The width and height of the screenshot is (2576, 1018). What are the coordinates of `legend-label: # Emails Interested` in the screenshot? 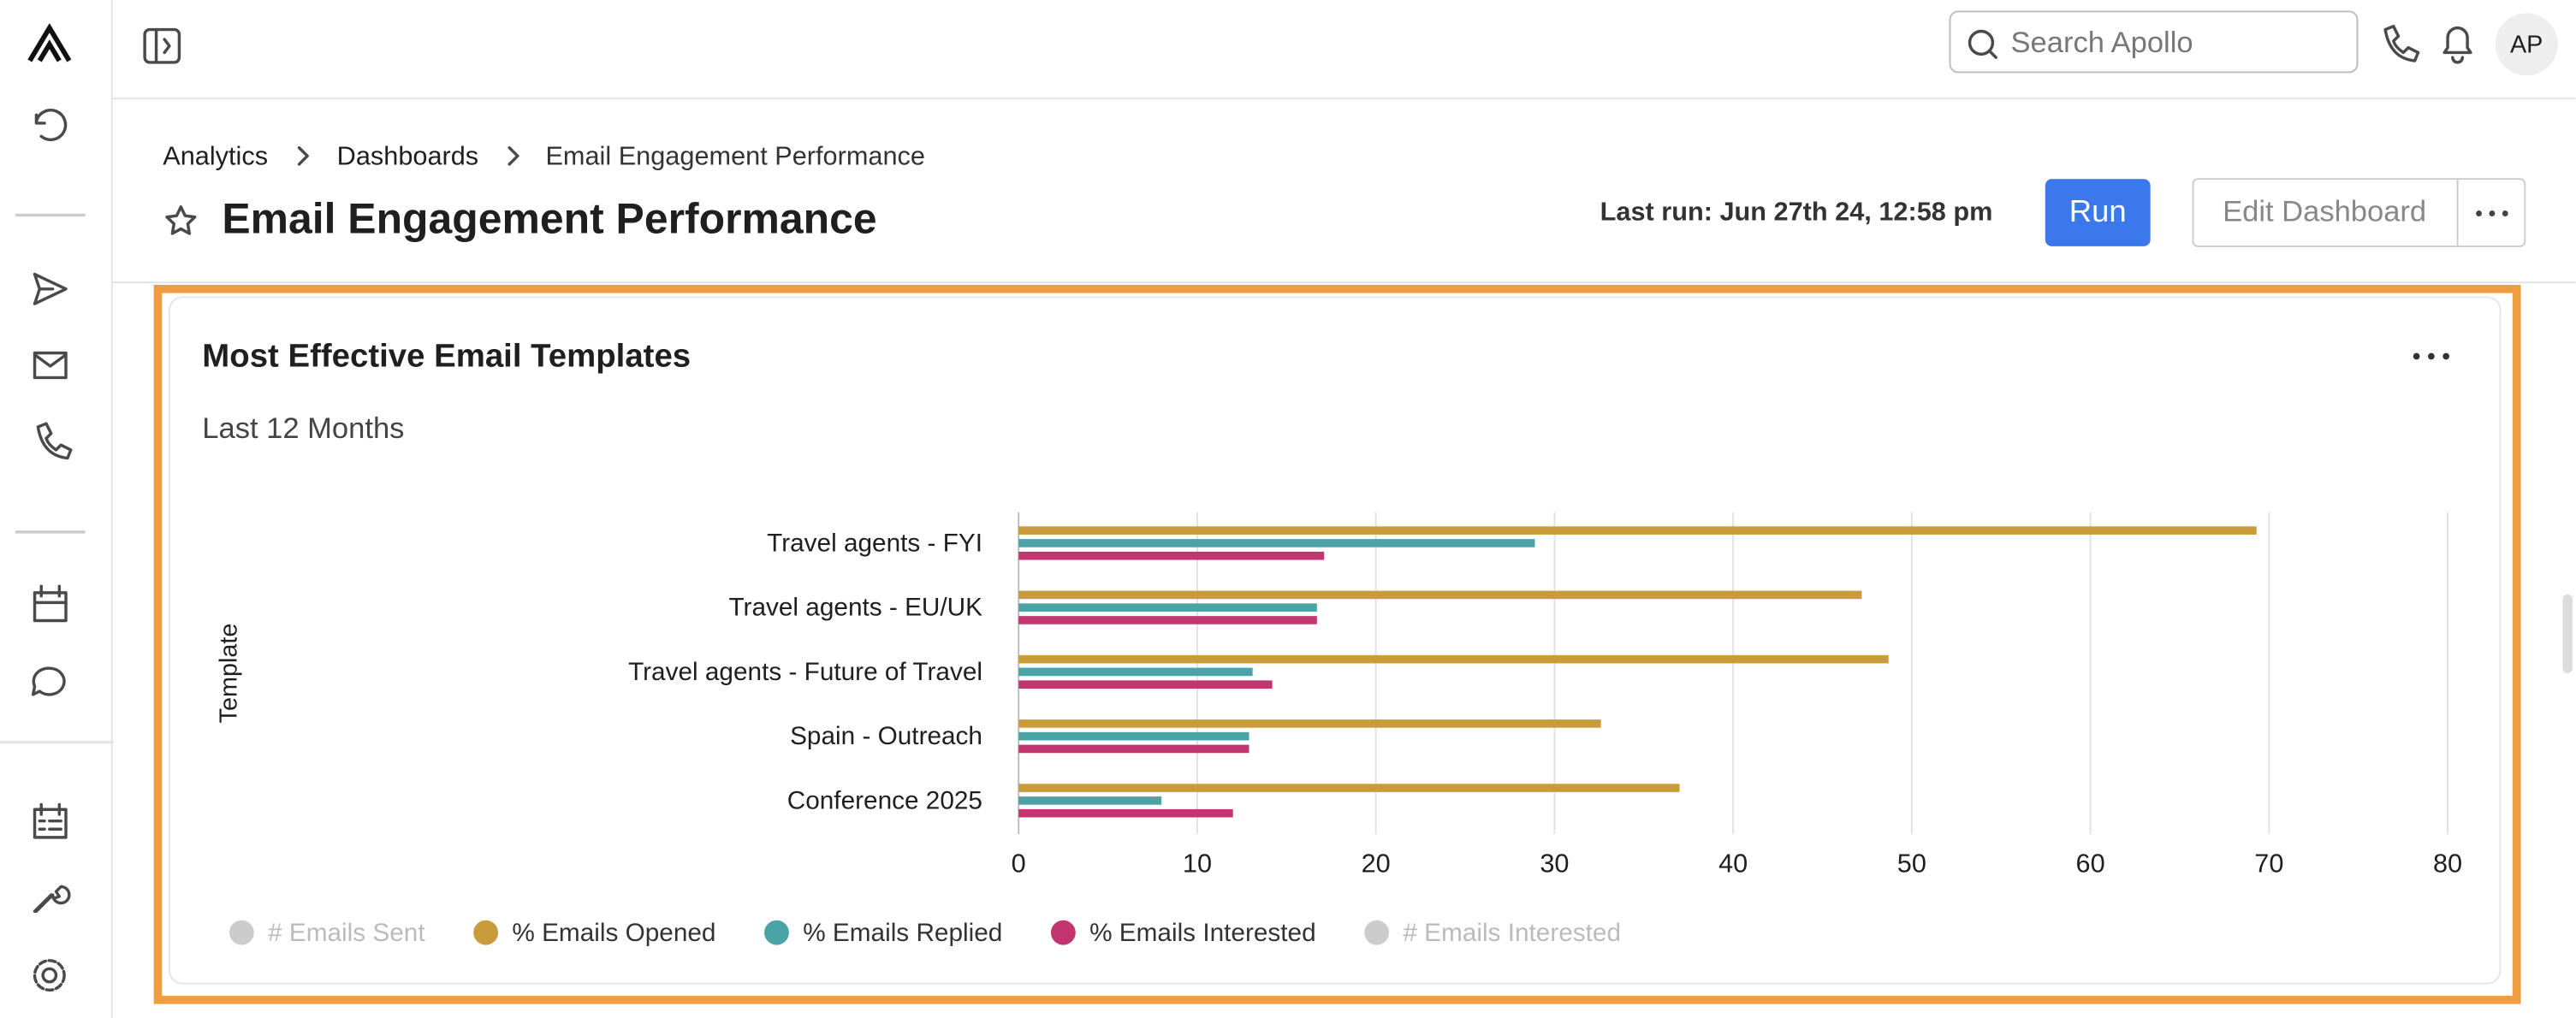 It's located at (1512, 933).